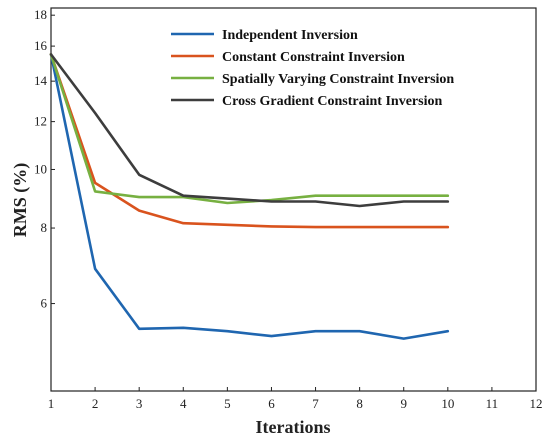 The height and width of the screenshot is (442, 550). What do you see at coordinates (332, 101) in the screenshot?
I see `legend-label: Cross Gradient Constraint Inversion` at bounding box center [332, 101].